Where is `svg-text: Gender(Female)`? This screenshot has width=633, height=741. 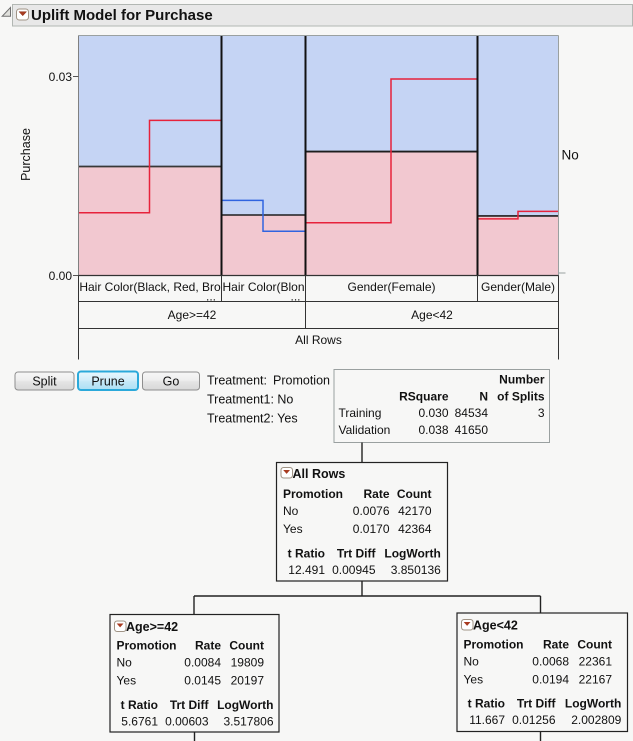
svg-text: Gender(Female) is located at coordinates (391, 287).